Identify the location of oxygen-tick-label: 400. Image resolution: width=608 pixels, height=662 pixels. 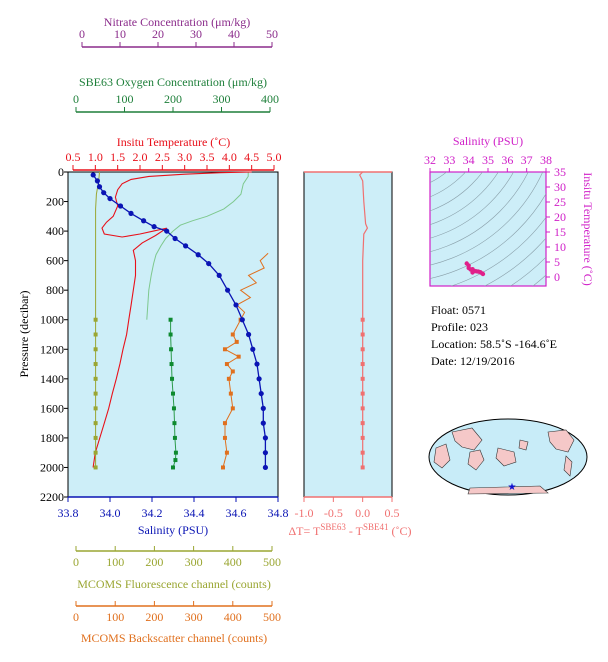
(270, 99).